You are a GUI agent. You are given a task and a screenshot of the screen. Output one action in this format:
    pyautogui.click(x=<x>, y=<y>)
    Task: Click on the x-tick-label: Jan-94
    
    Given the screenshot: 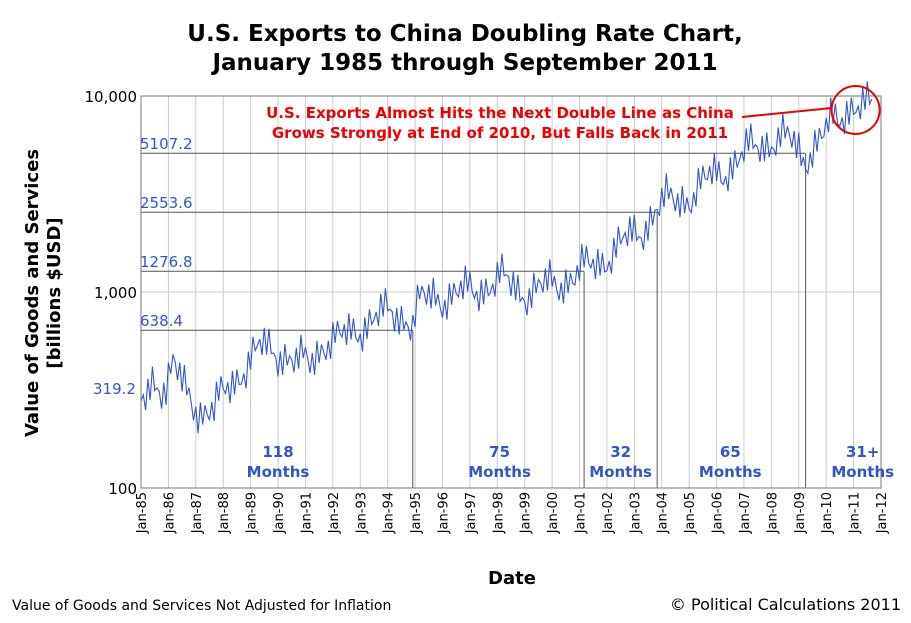 What is the action you would take?
    pyautogui.click(x=389, y=513)
    